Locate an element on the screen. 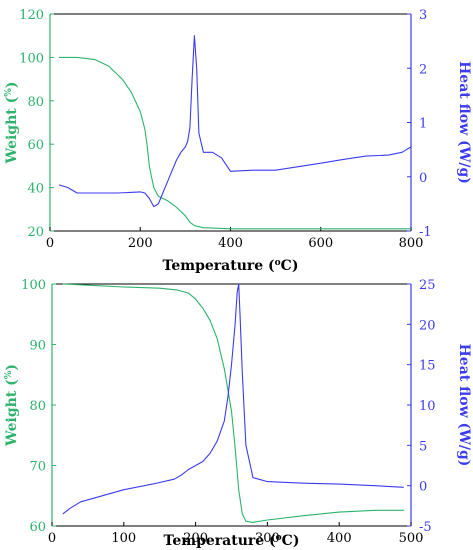  chart2-y-right-tick-label: 5 is located at coordinates (423, 446).